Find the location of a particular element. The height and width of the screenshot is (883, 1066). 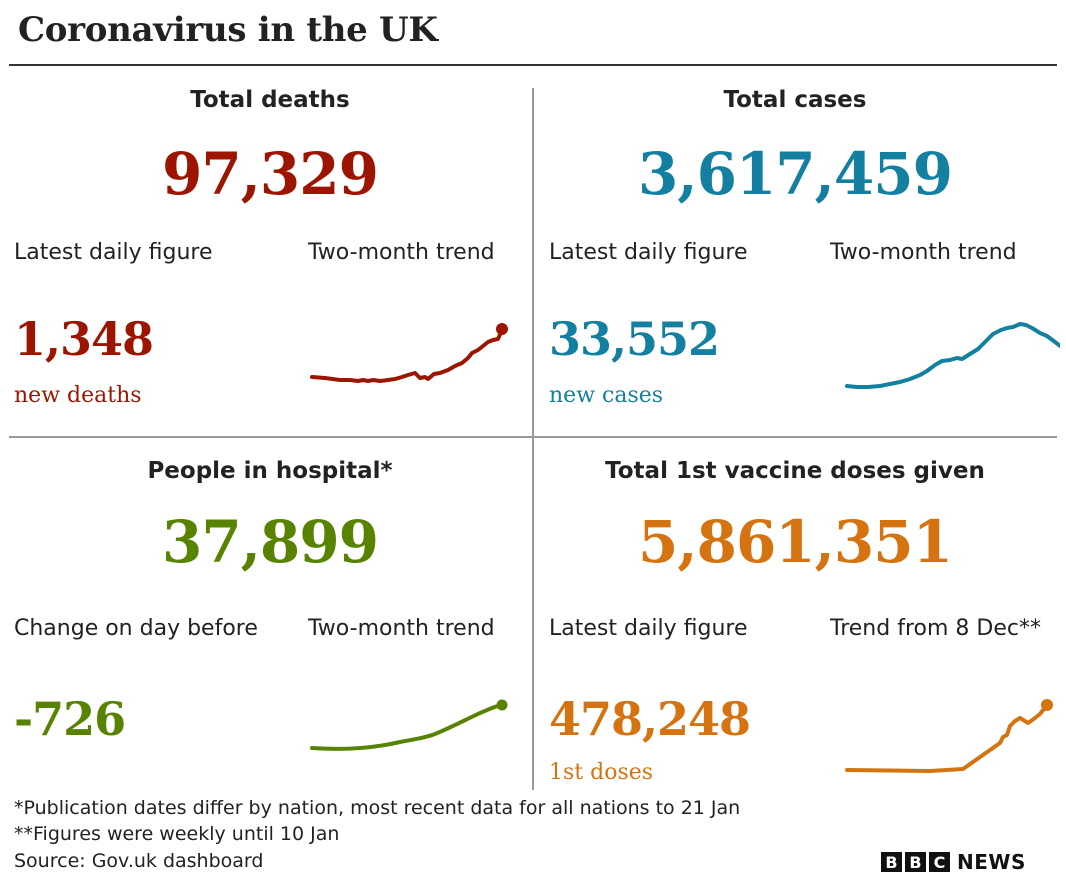

bbc-news-logo: B B C NEWS is located at coordinates (953, 862).